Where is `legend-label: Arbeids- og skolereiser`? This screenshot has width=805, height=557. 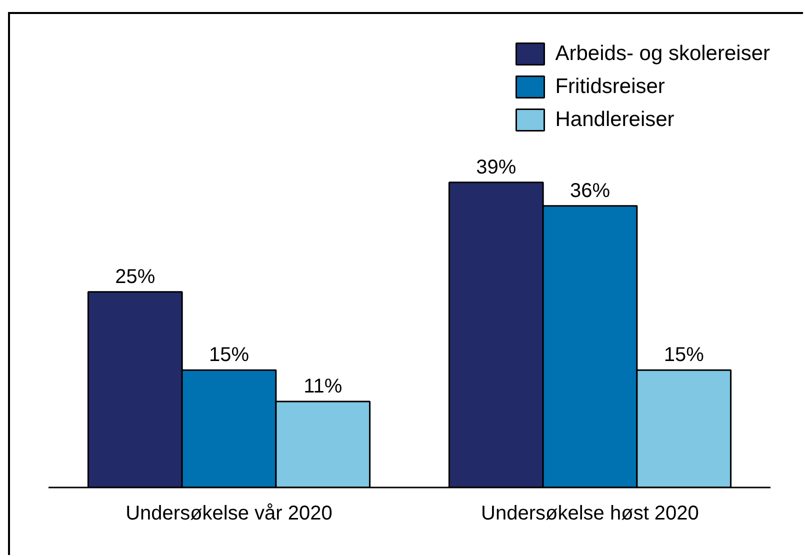 legend-label: Arbeids- og skolereiser is located at coordinates (662, 54).